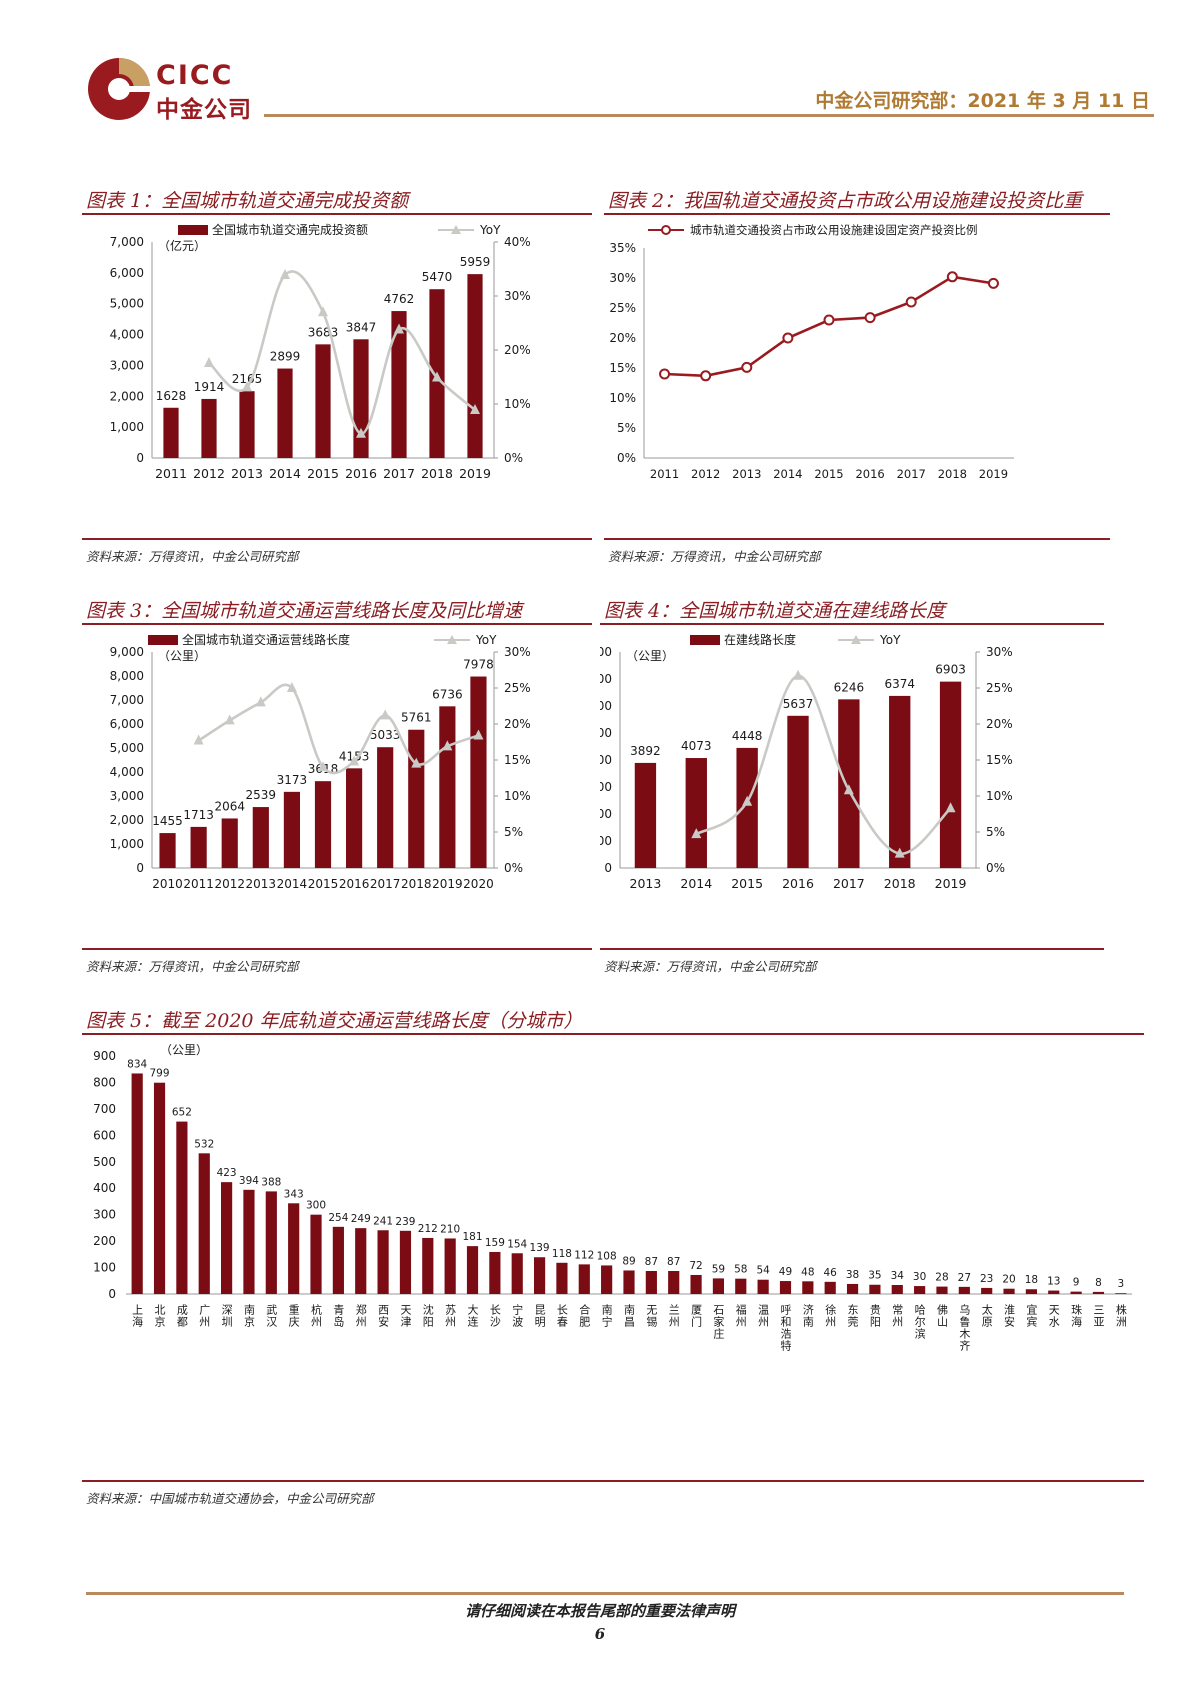  I want to click on city-label: 贵阳, so click(874, 1316).